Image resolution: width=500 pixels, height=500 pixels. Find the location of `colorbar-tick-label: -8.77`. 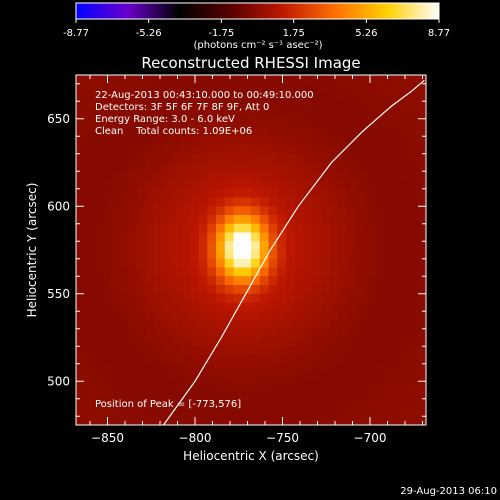

colorbar-tick-label: -8.77 is located at coordinates (76, 33).